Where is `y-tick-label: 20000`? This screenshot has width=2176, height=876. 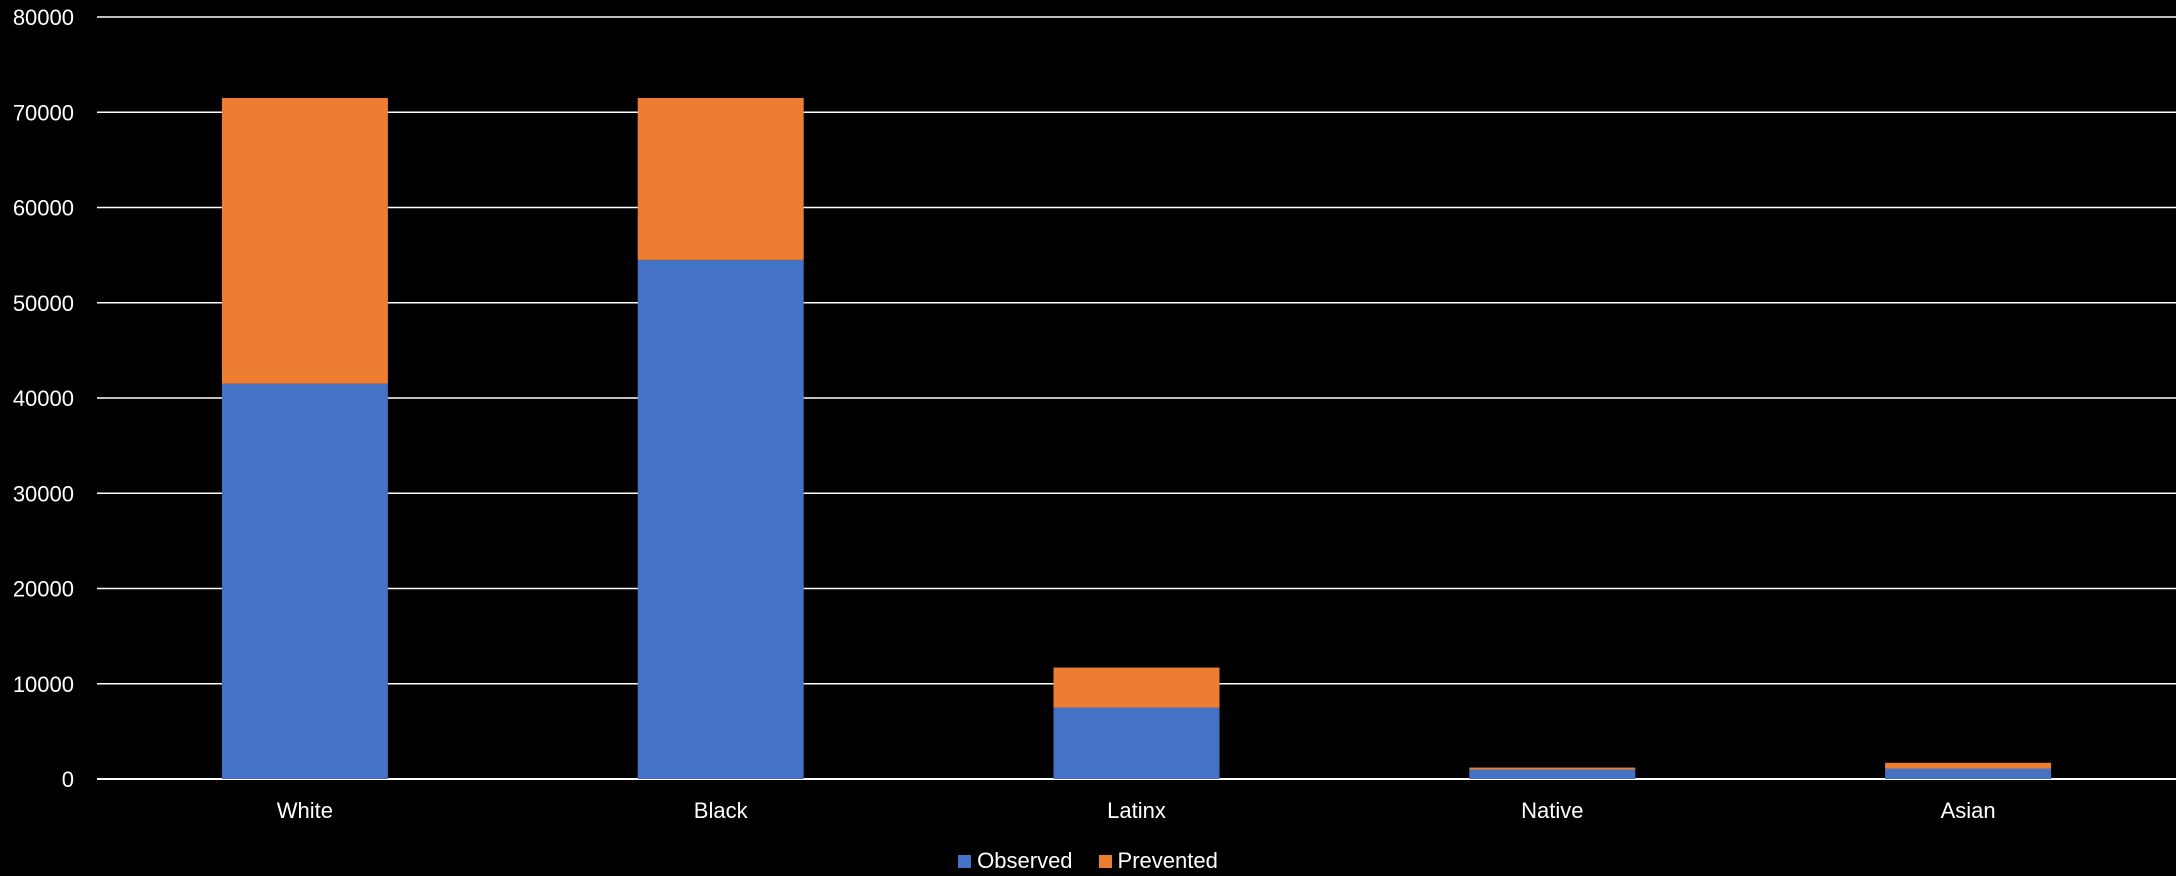
y-tick-label: 20000 is located at coordinates (43, 589).